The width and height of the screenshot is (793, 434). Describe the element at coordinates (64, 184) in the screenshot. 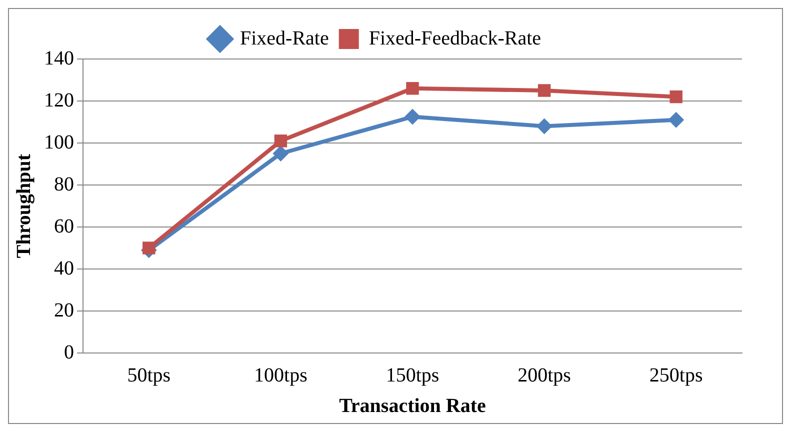

I see `y-tick-label: 80` at that location.